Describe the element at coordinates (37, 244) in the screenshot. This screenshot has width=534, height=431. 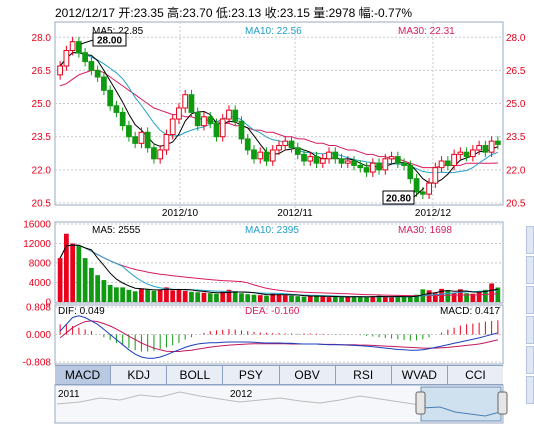
I see `volume-tick: 12000` at that location.